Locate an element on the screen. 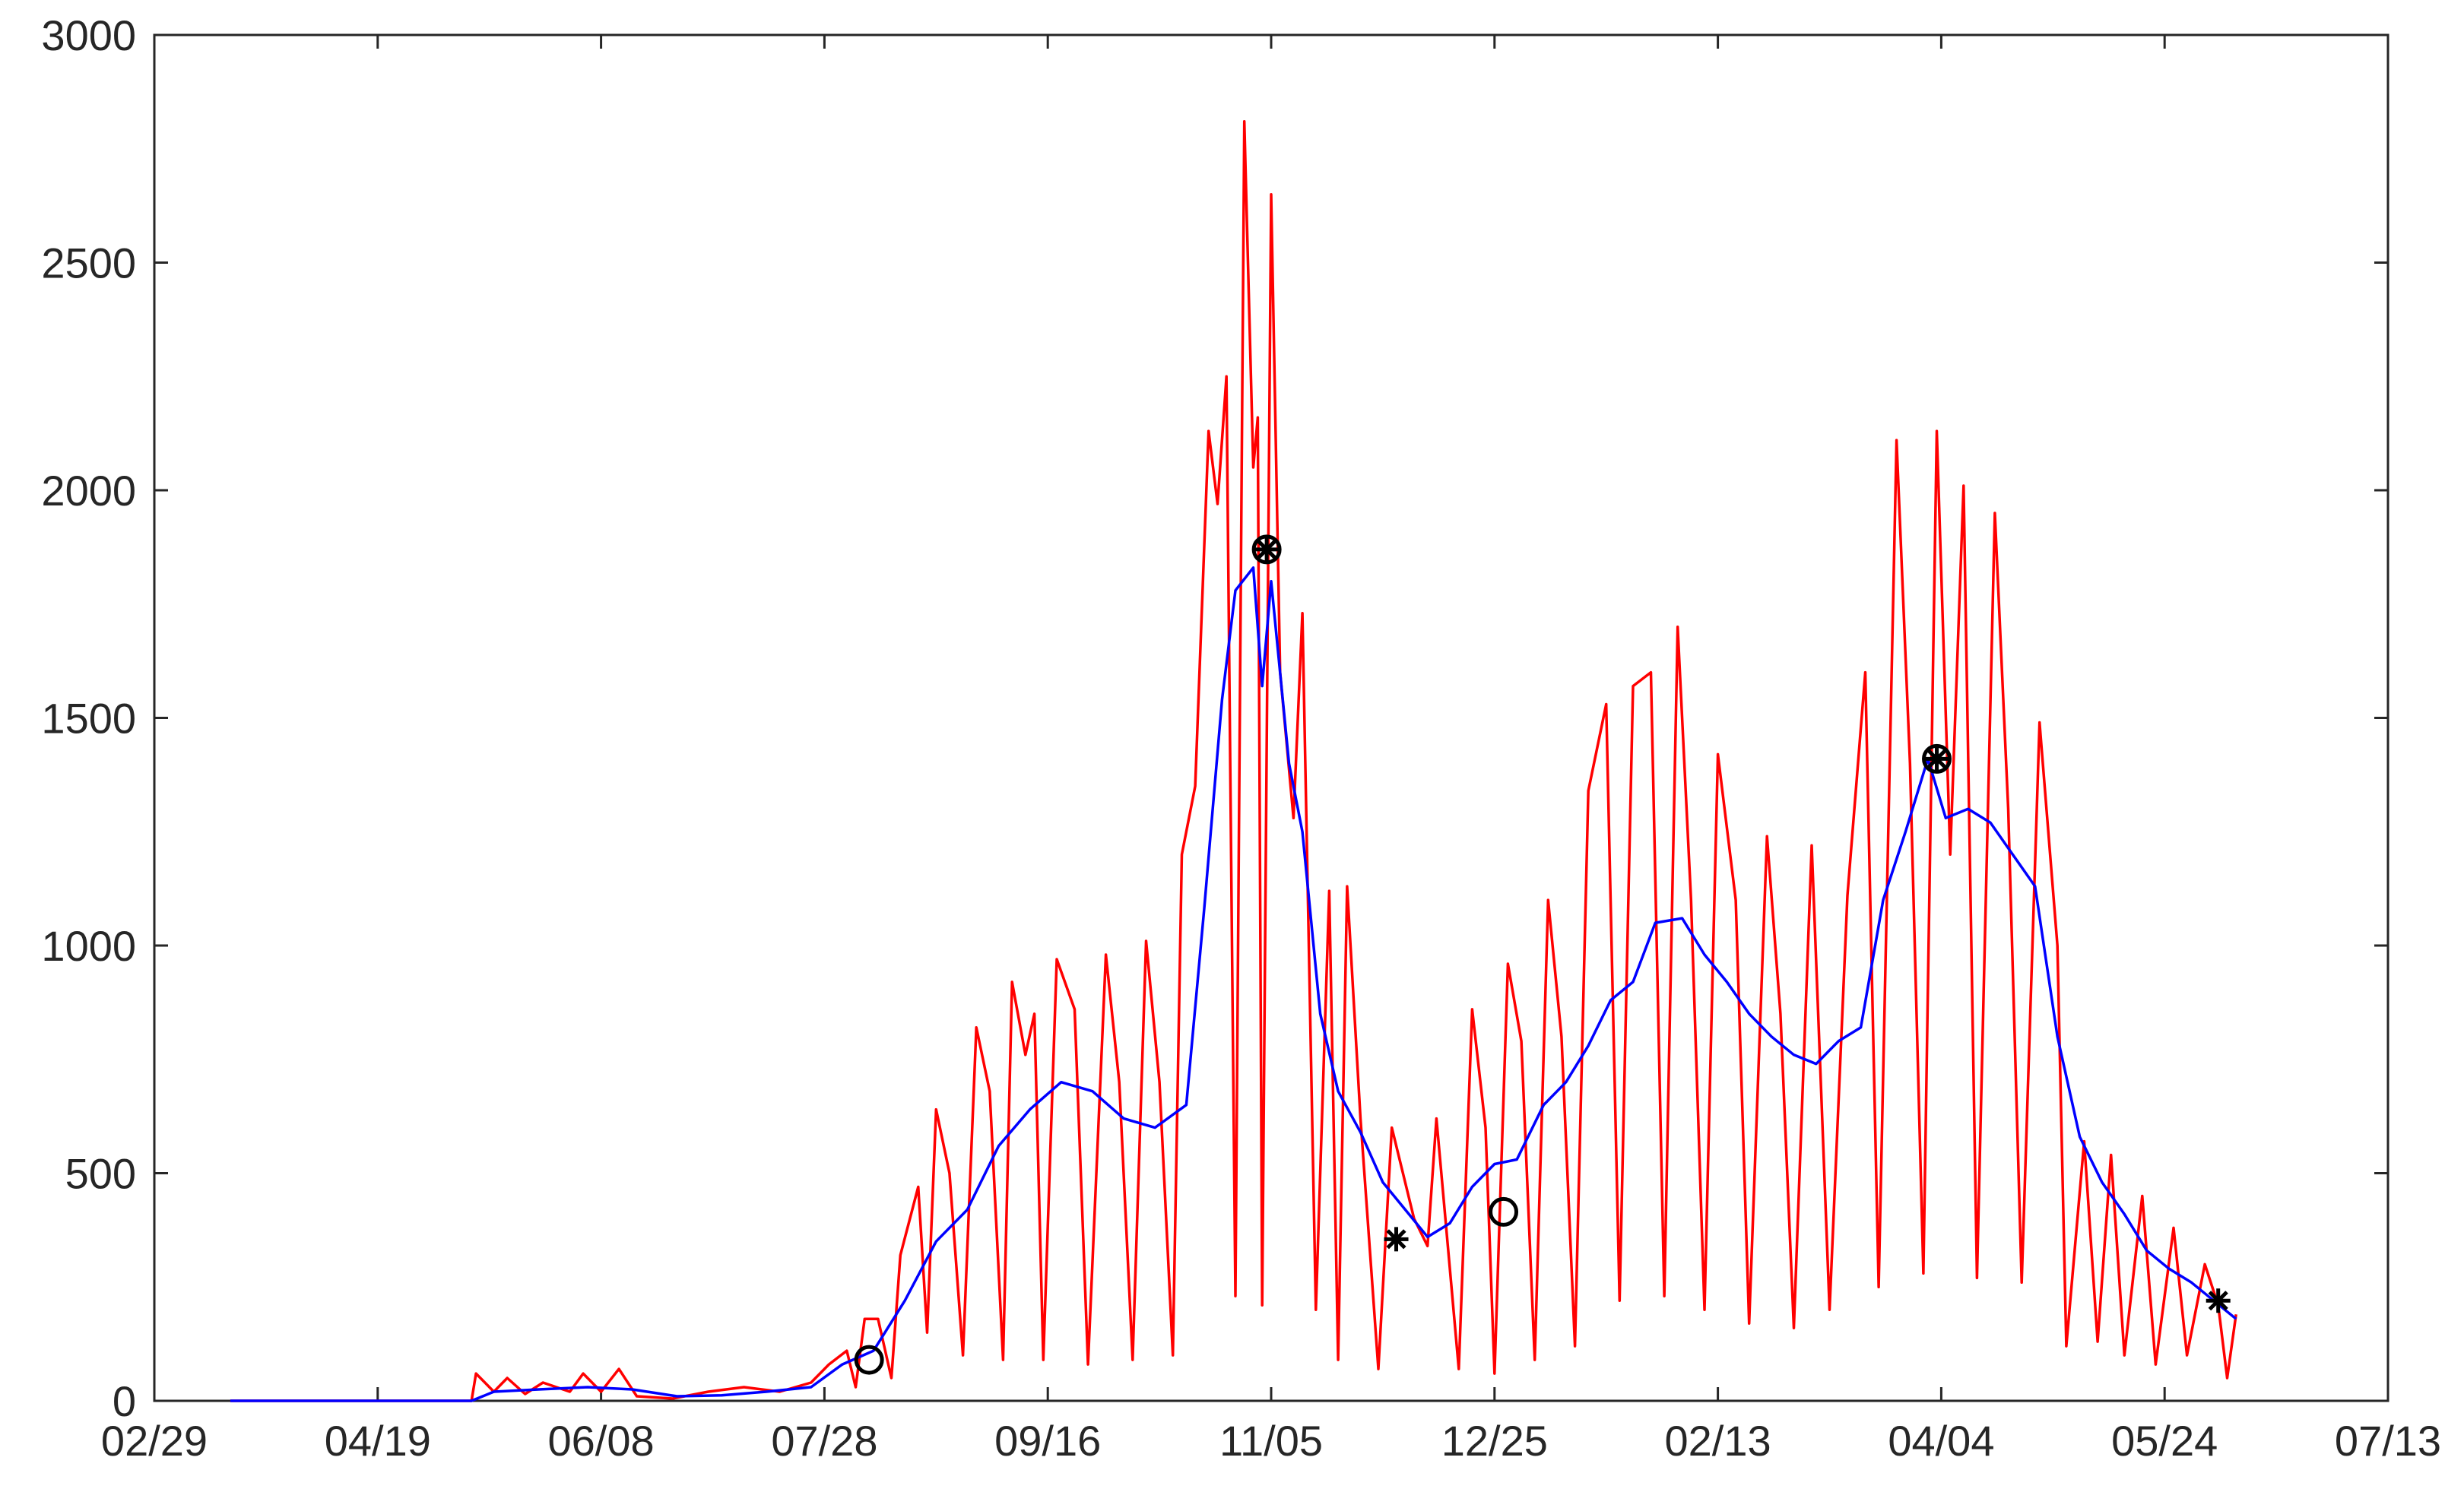 Image resolution: width=2464 pixels, height=1508 pixels. x-tick-label: 07/13 is located at coordinates (2388, 1441).